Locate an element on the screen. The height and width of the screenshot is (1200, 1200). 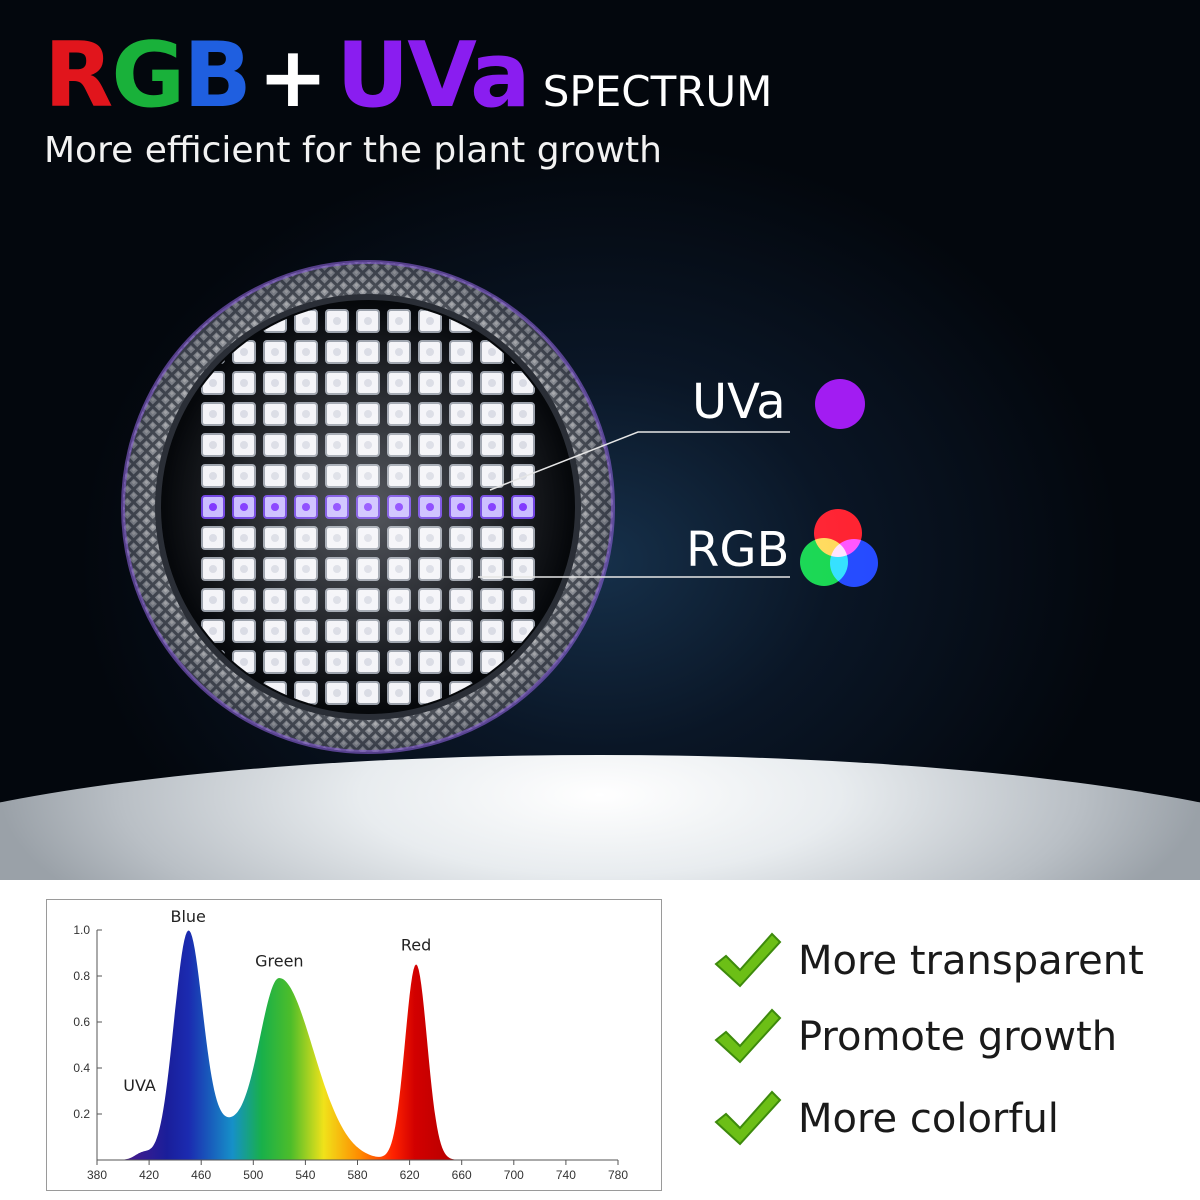
x-tick-label: 580 is located at coordinates (357, 1175).